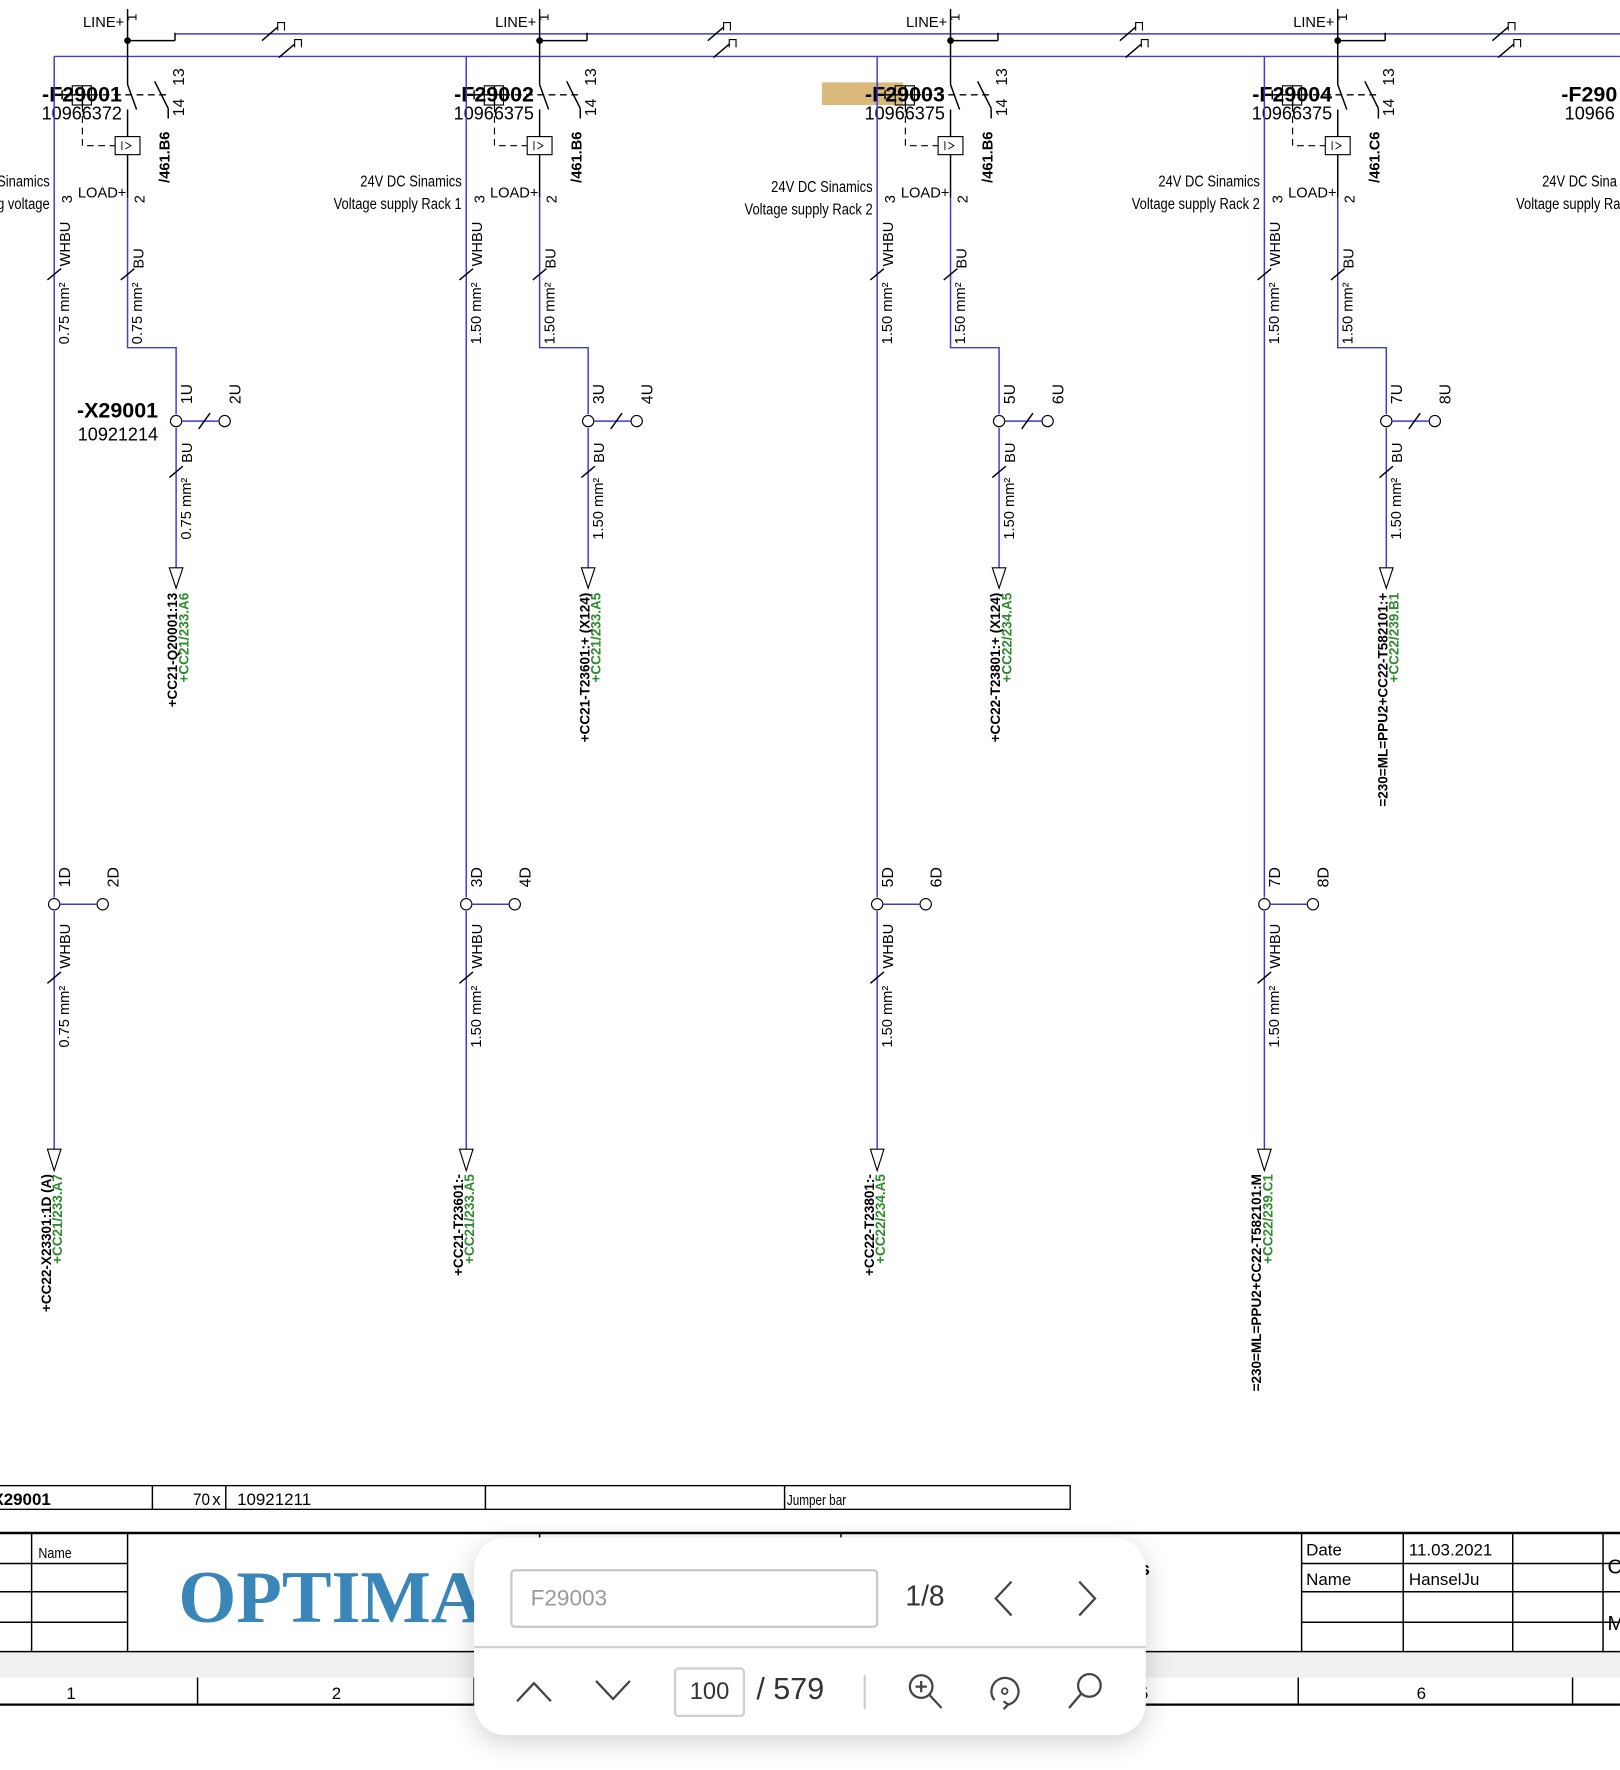 The width and height of the screenshot is (1620, 1770). I want to click on chevron-up-icon, so click(534, 1692).